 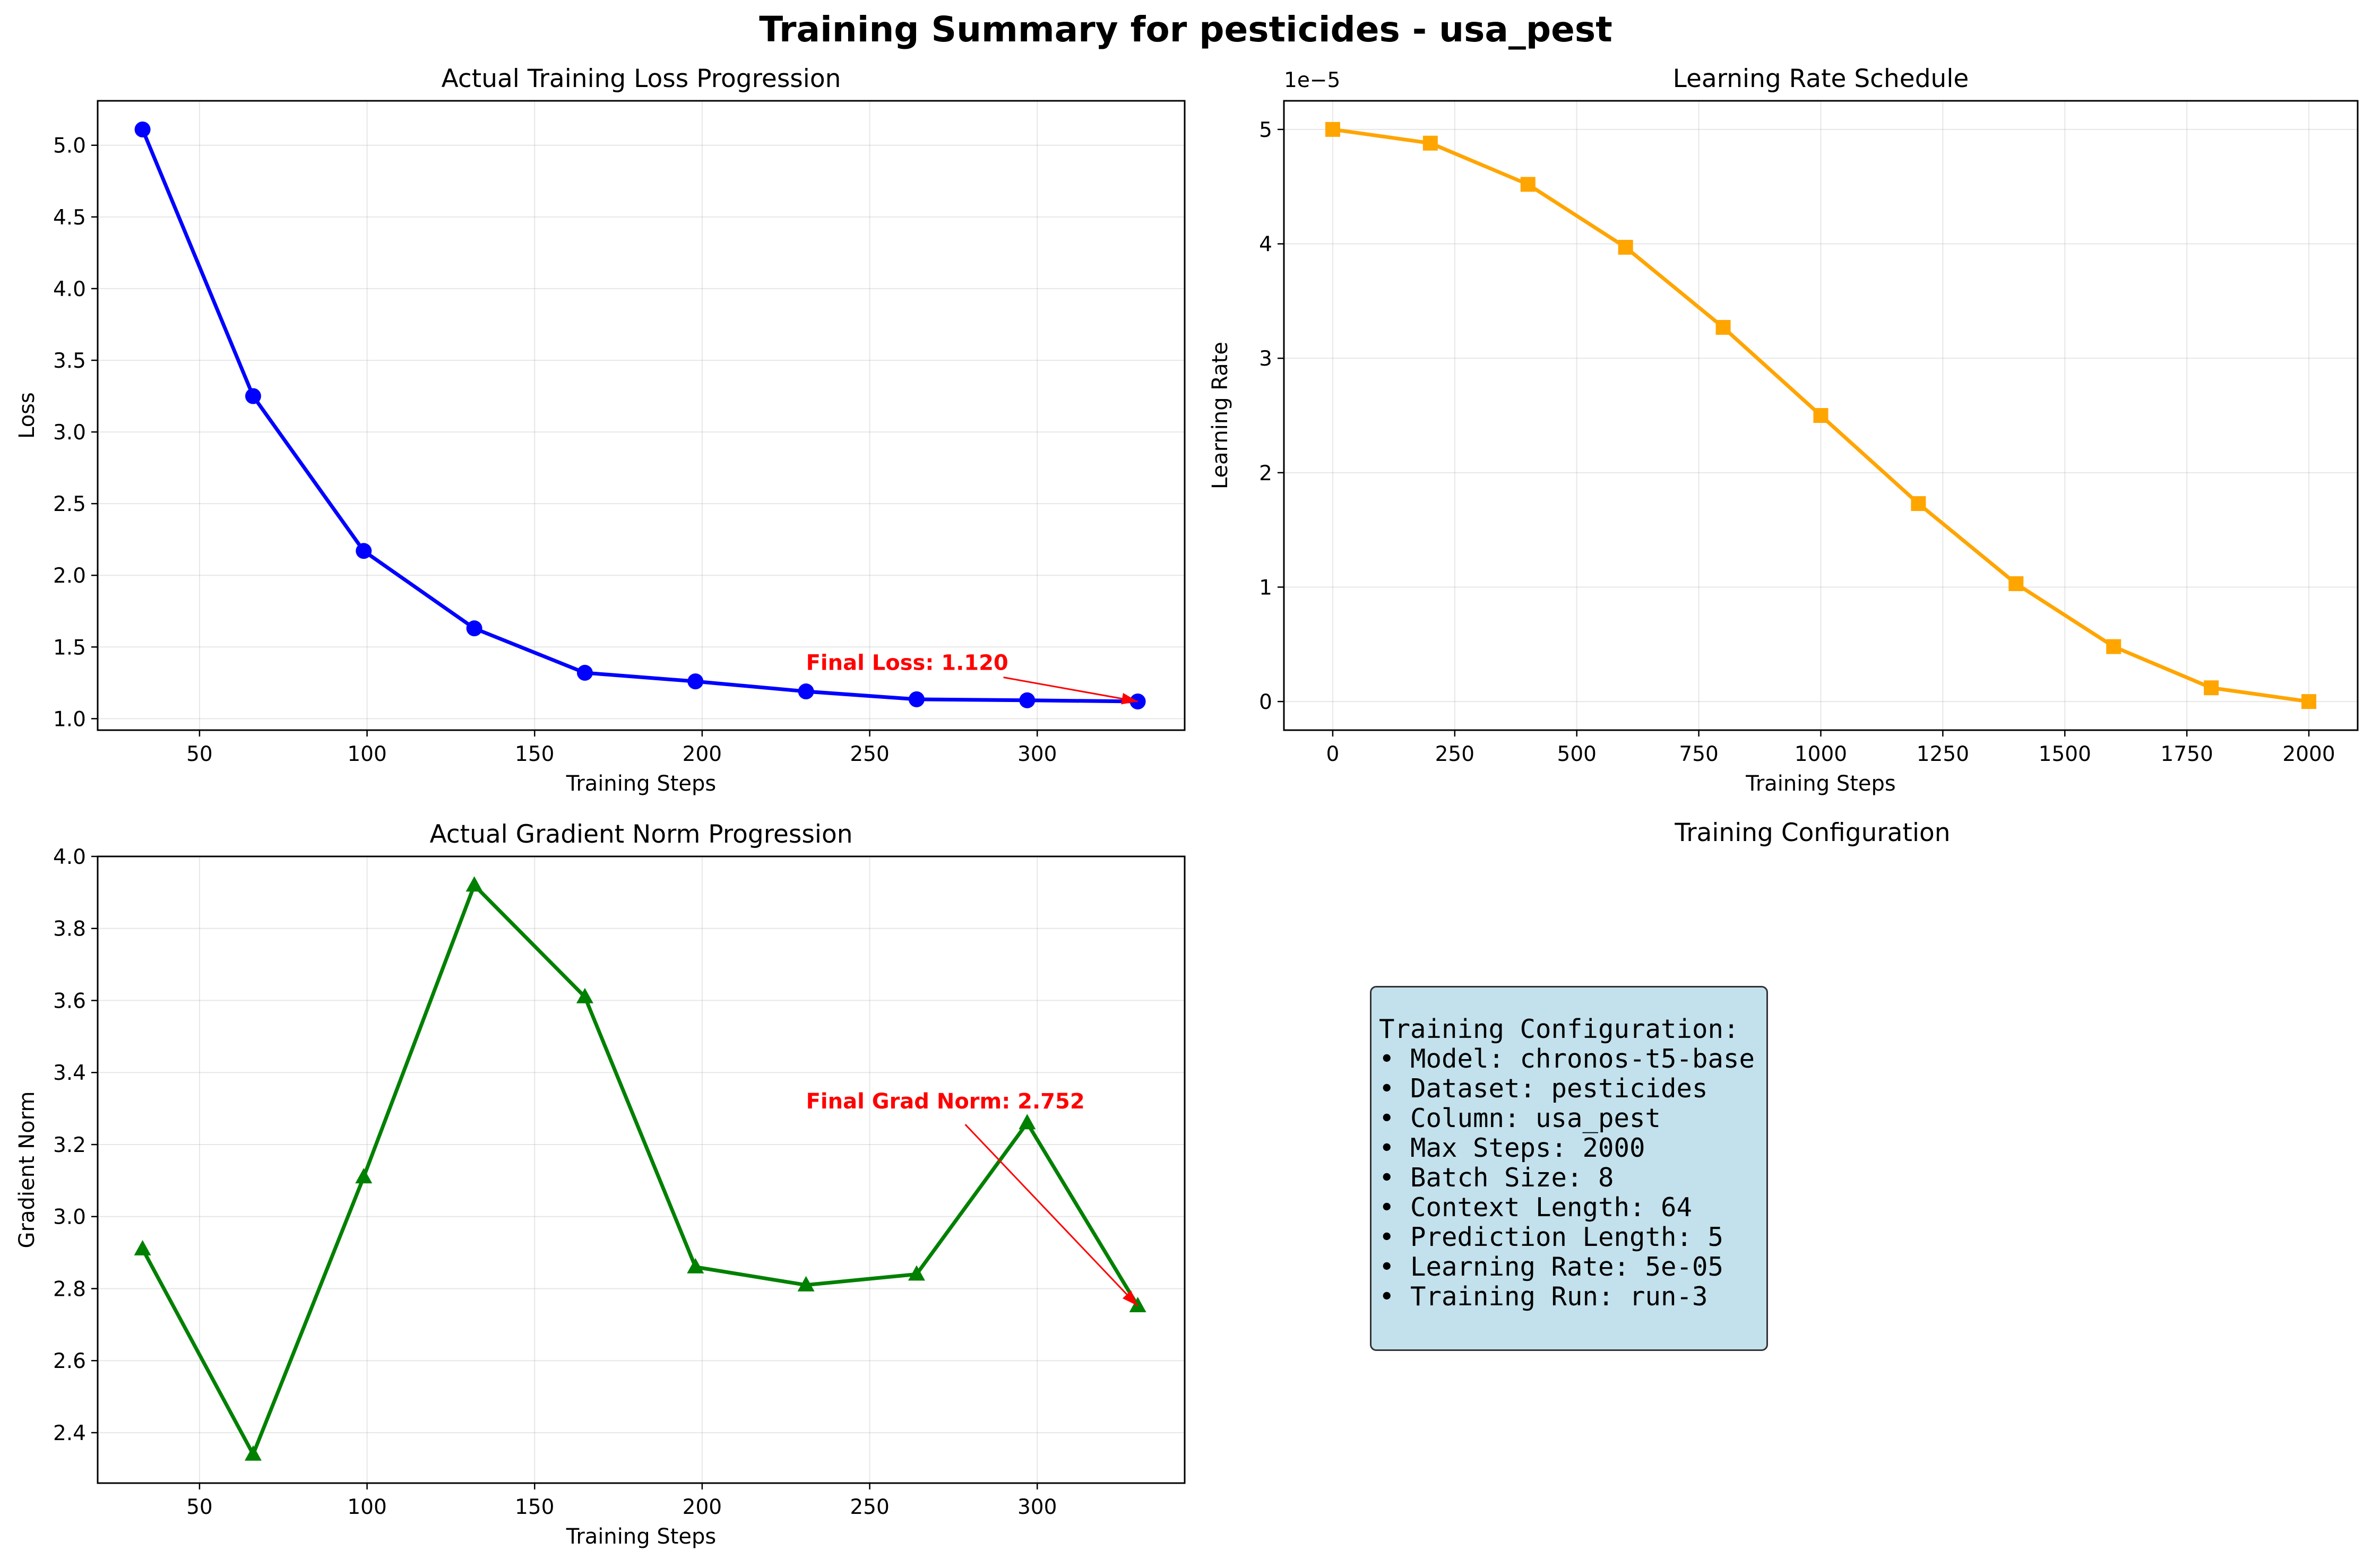 I want to click on y-tick-label: 1.0, so click(x=69, y=719).